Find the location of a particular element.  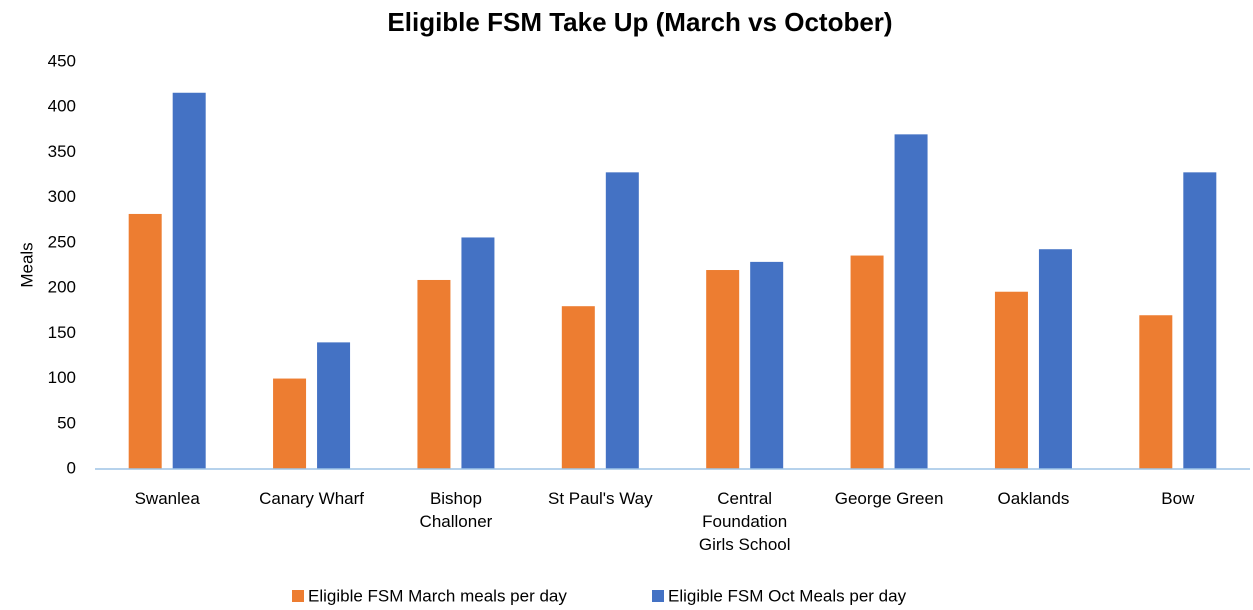

x-tick-label: Oaklands is located at coordinates (1034, 498).